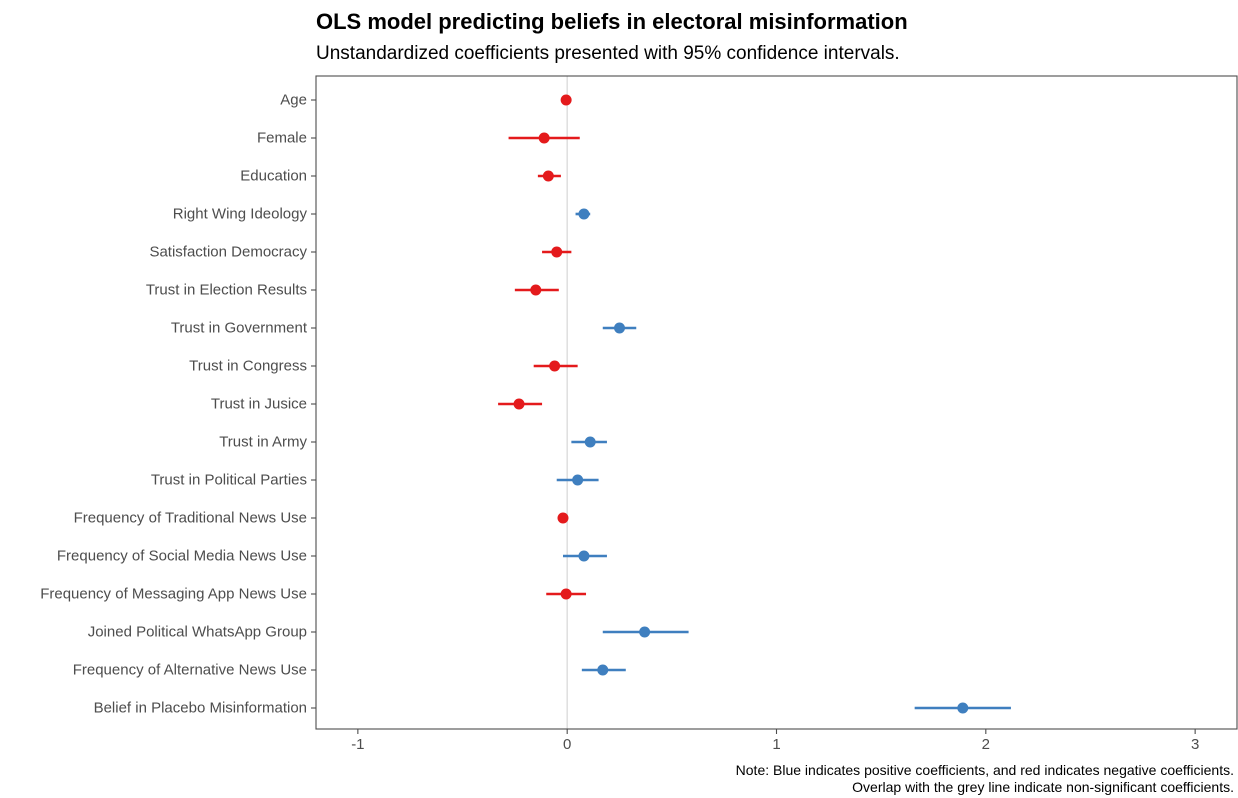  What do you see at coordinates (986, 744) in the screenshot?
I see `x-tick-label: 2` at bounding box center [986, 744].